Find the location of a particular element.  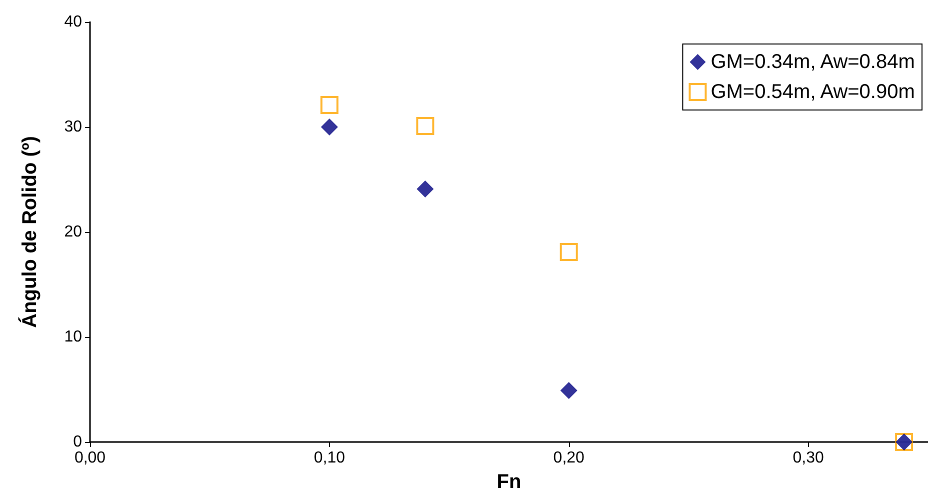

y-tick-label: 30 is located at coordinates (73, 127).